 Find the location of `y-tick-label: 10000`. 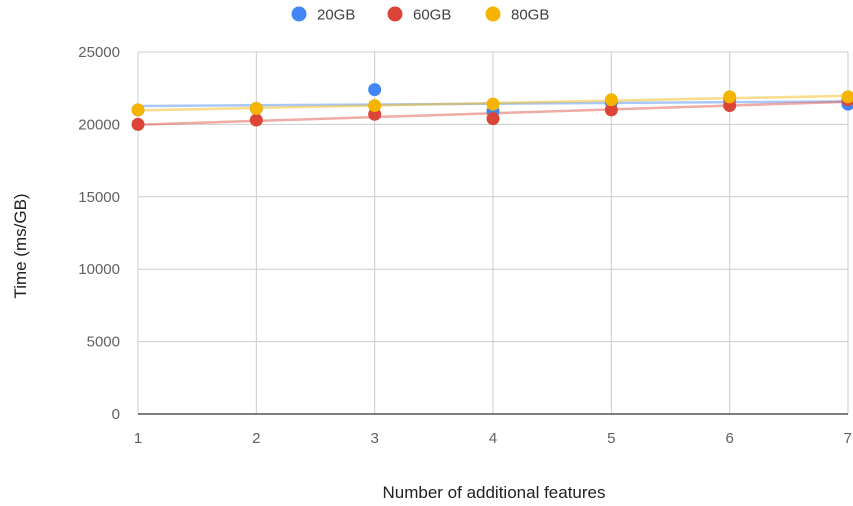

y-tick-label: 10000 is located at coordinates (99, 269).